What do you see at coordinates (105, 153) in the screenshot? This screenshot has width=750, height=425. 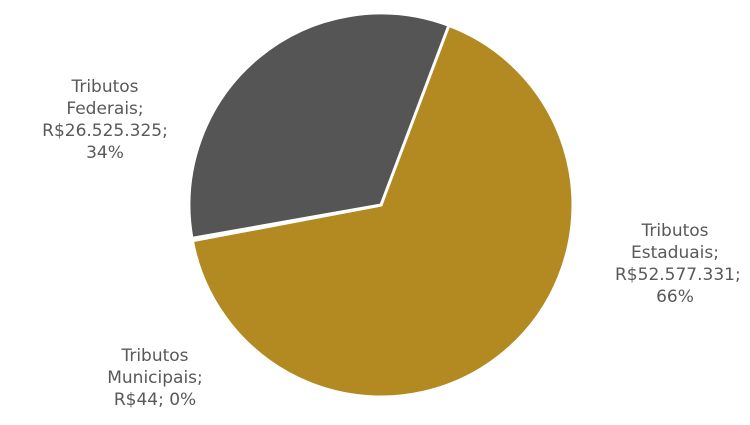 I see `label-line: 34%` at bounding box center [105, 153].